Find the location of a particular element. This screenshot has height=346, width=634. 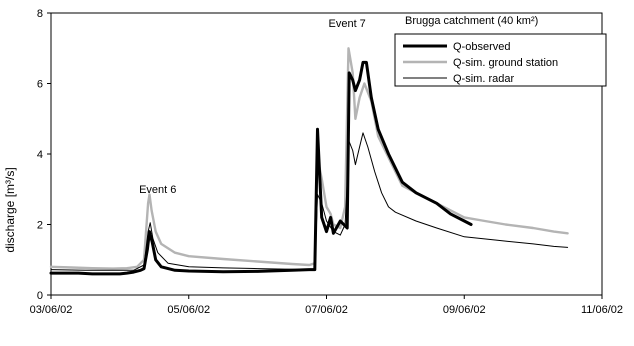

legend-label: Q-observed is located at coordinates (481, 47).